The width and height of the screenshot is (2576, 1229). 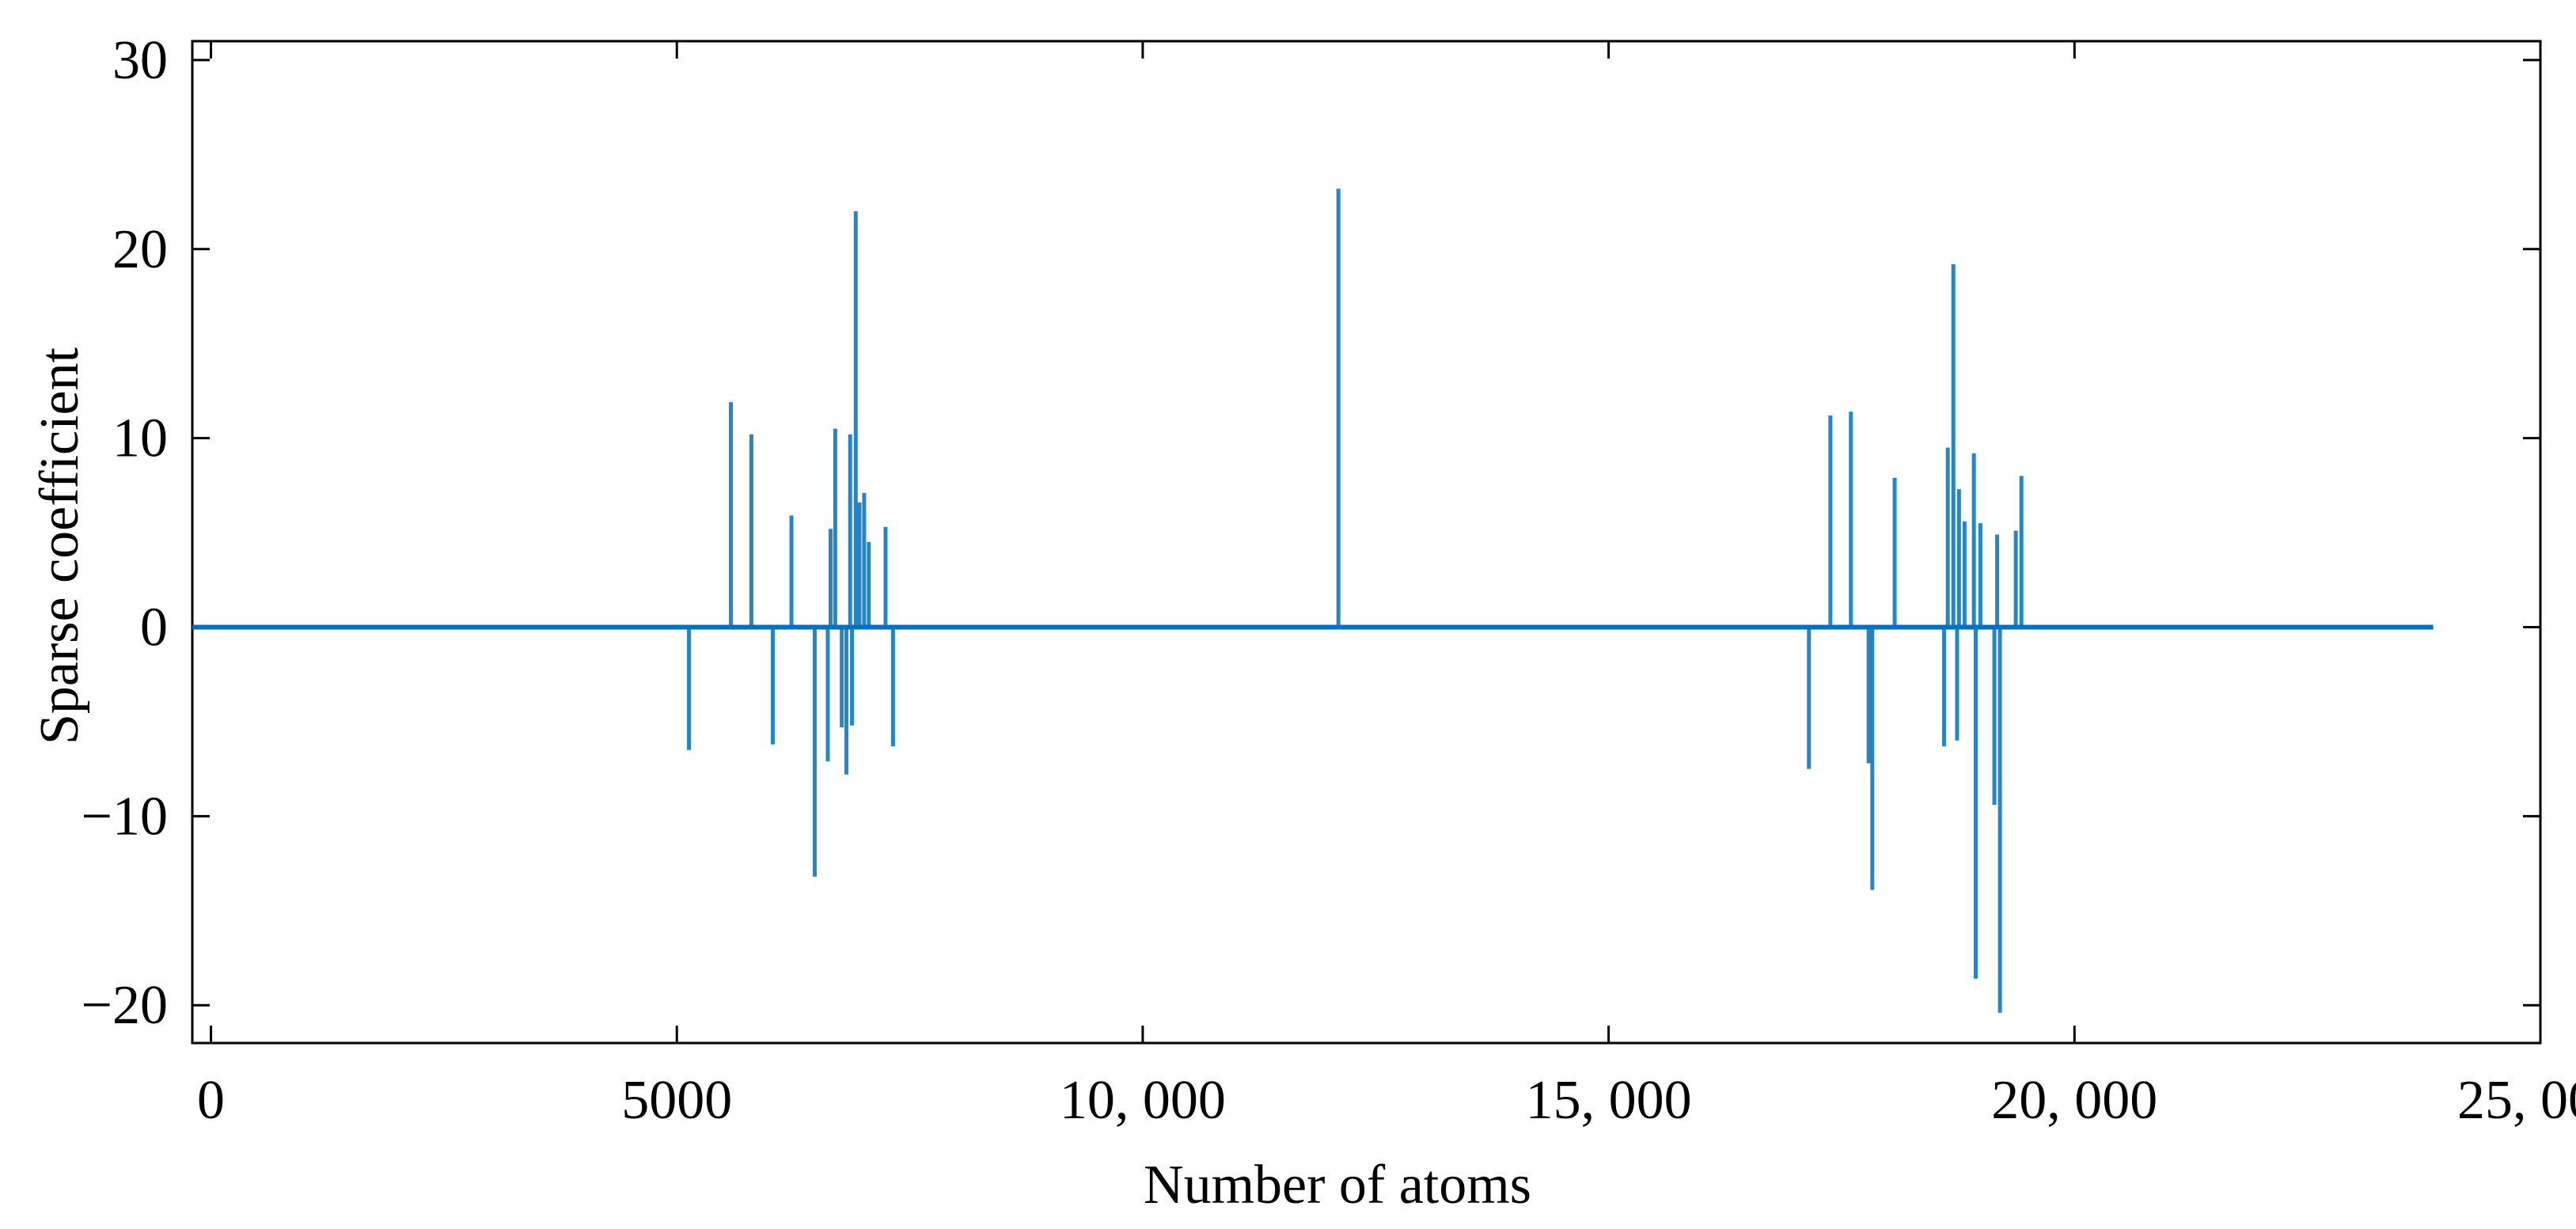 What do you see at coordinates (154, 627) in the screenshot?
I see `y-tick-label: 0` at bounding box center [154, 627].